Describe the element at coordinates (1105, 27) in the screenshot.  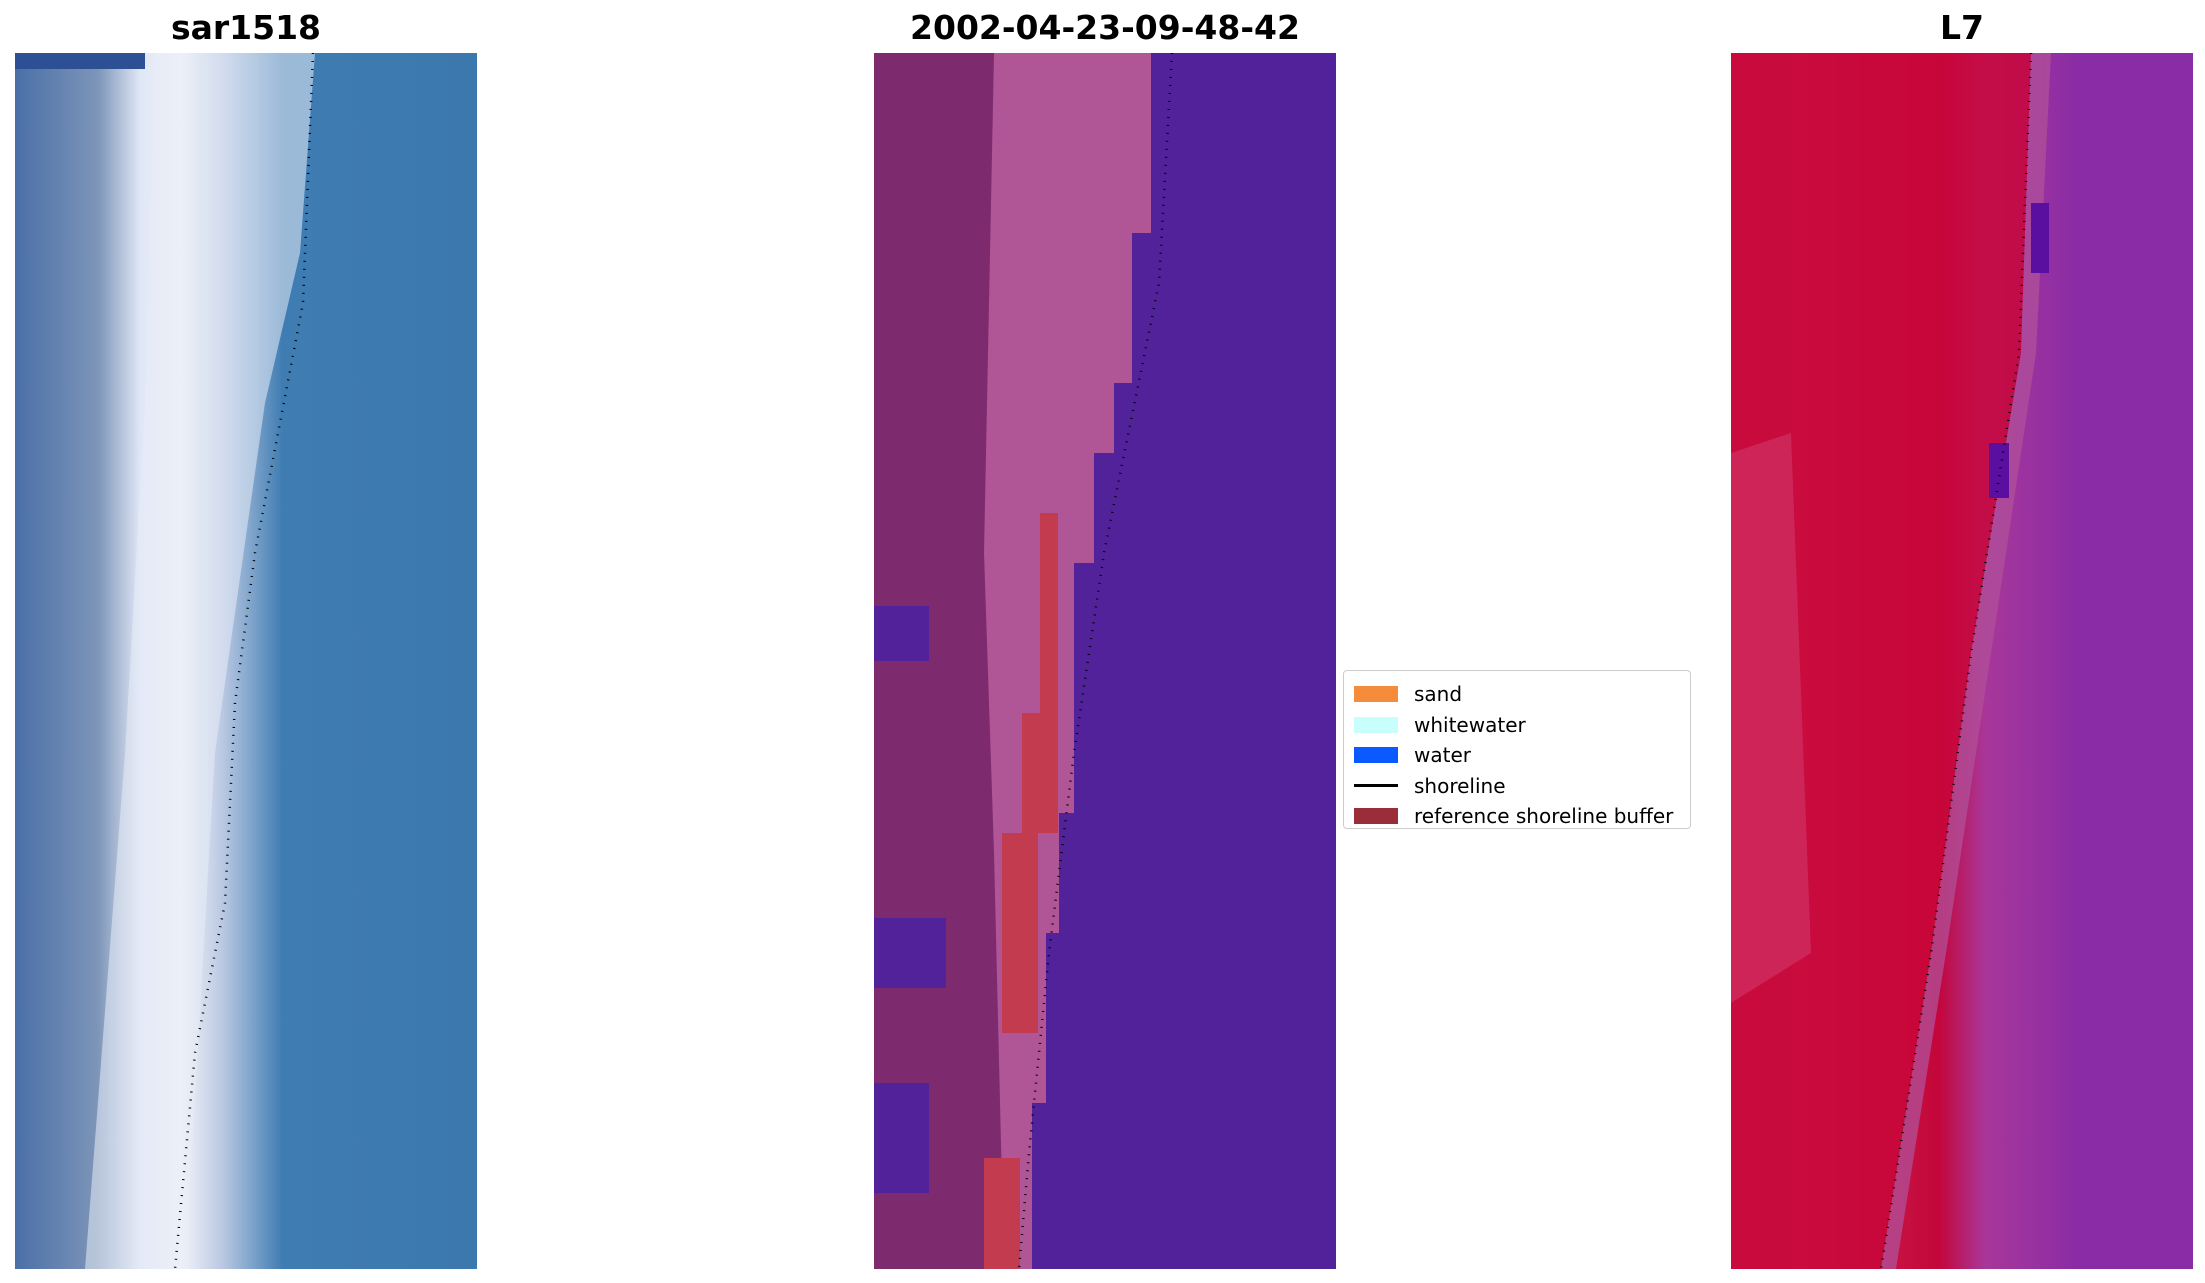
I see `panel-title-classification: 2002-04-23-09-48-42` at that location.